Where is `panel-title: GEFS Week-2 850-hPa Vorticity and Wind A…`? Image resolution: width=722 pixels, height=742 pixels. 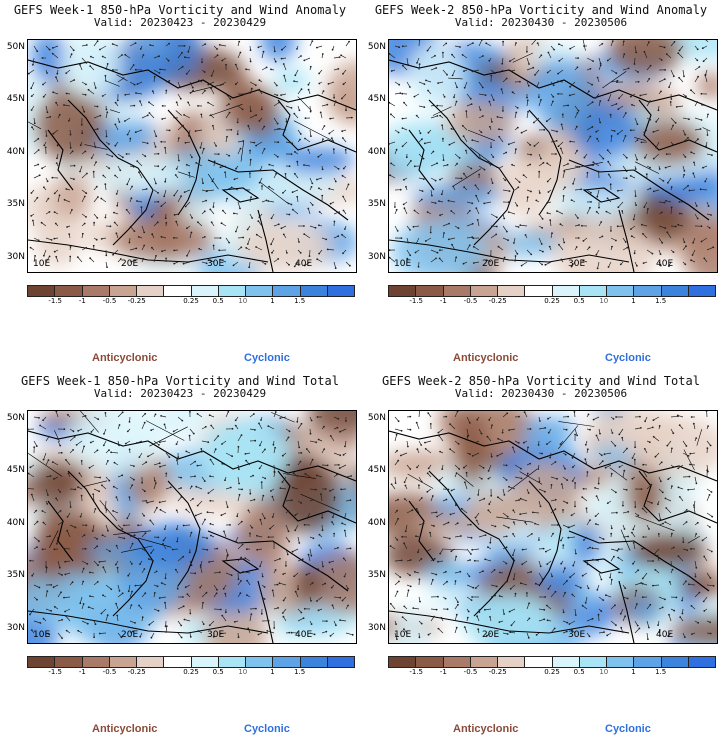
panel-title: GEFS Week-2 850-hPa Vorticity and Wind A… is located at coordinates (541, 10).